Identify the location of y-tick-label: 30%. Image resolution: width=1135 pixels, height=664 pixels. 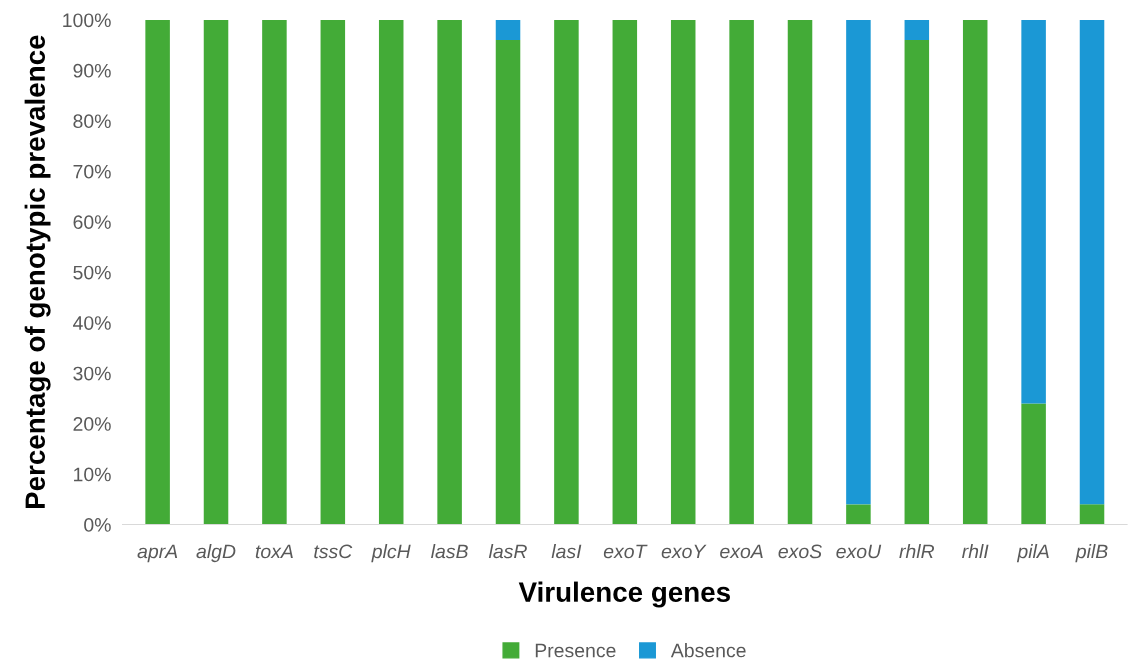
(92, 373).